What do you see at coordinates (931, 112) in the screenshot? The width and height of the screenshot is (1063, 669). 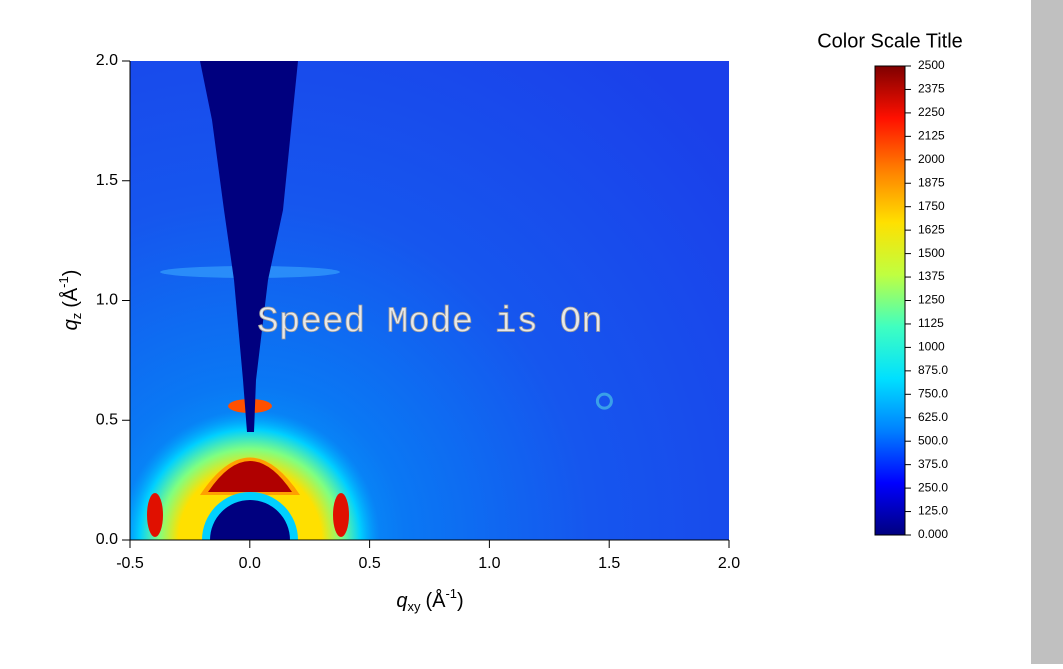 I see `color-scale-tick-label: 2250` at bounding box center [931, 112].